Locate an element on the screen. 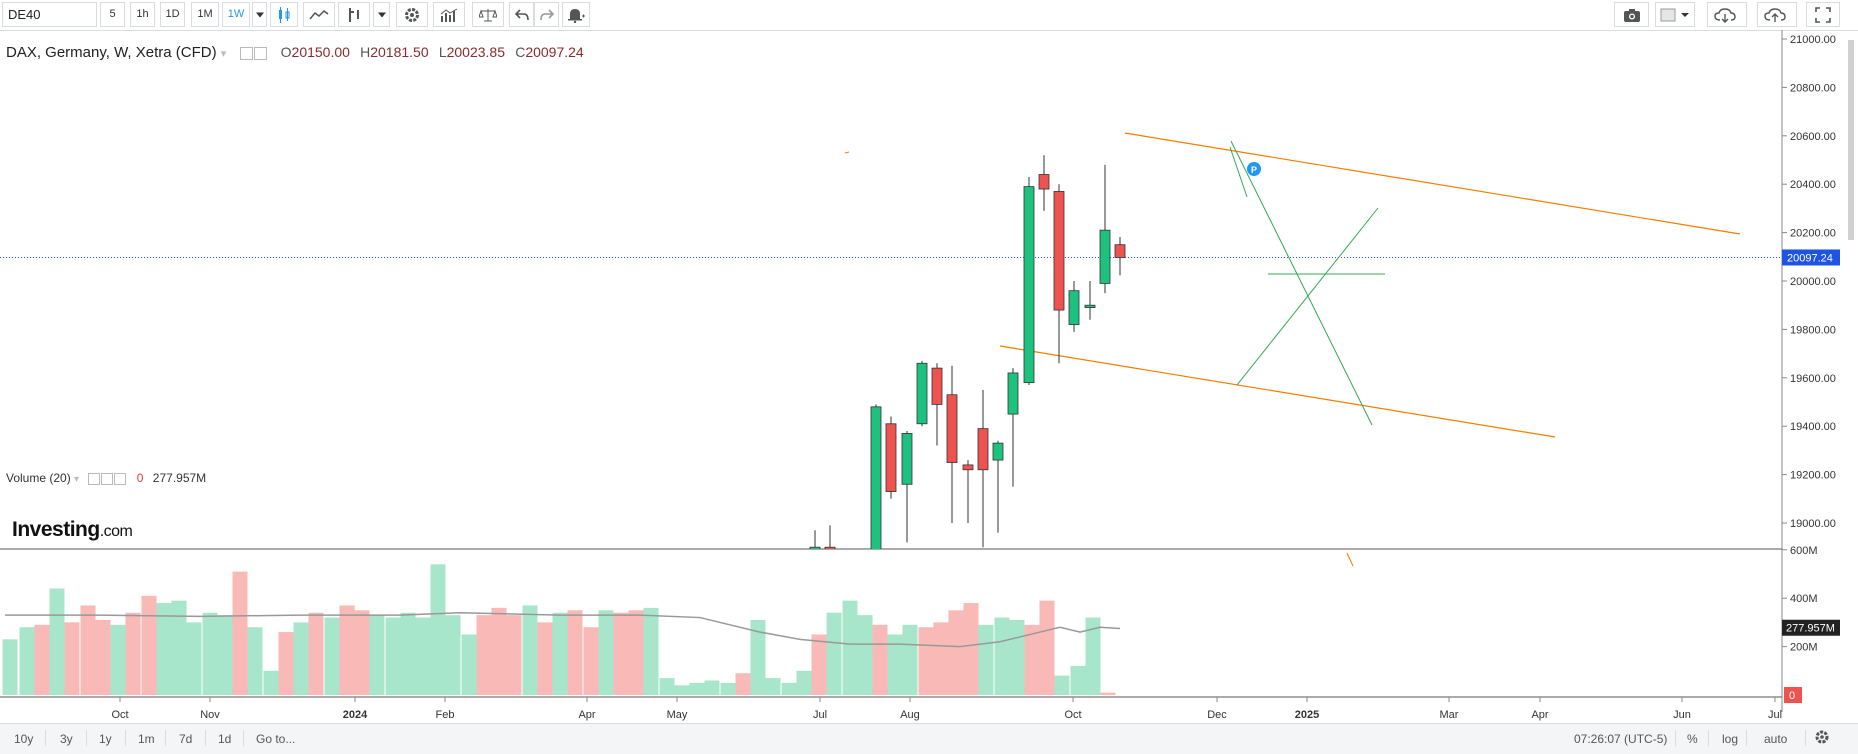 The height and width of the screenshot is (754, 1858). price-tick-label: 19400.00 is located at coordinates (1813, 427).